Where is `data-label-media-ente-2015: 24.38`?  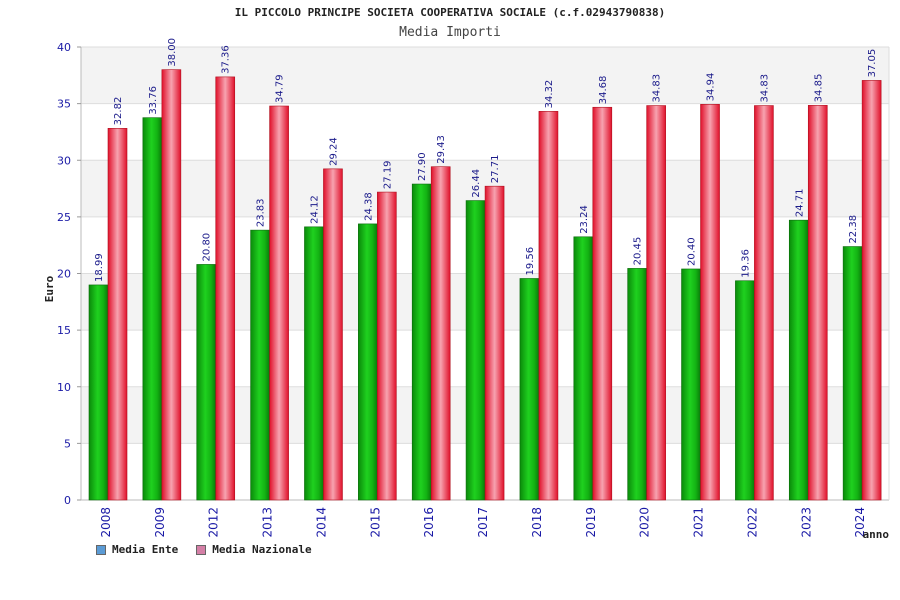
data-label-media-ente-2015: 24.38 is located at coordinates (368, 206).